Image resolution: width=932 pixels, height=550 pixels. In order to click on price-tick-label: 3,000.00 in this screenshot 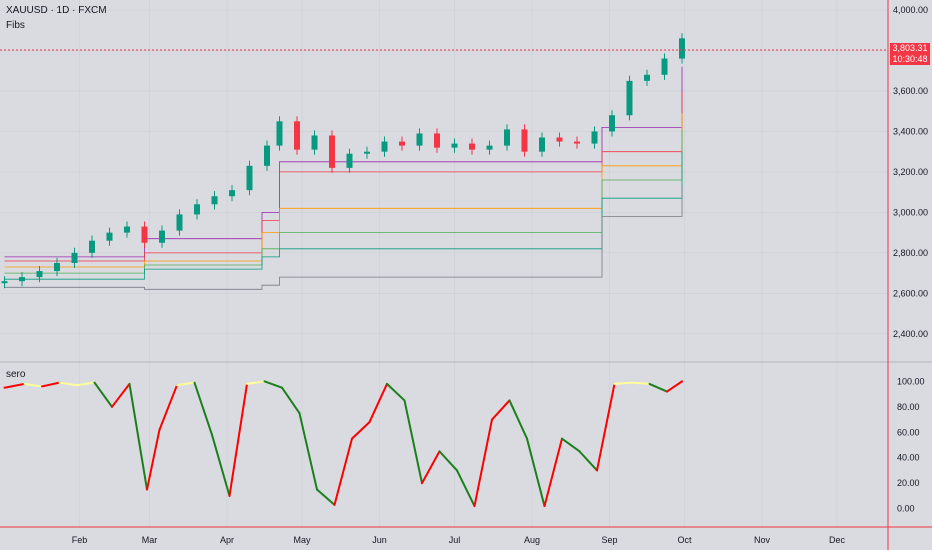, I will do `click(910, 212)`.